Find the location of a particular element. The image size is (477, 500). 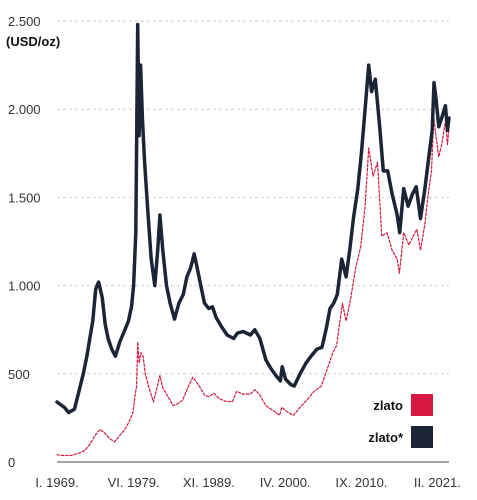

y-tick-label: 2.000 is located at coordinates (24, 109).